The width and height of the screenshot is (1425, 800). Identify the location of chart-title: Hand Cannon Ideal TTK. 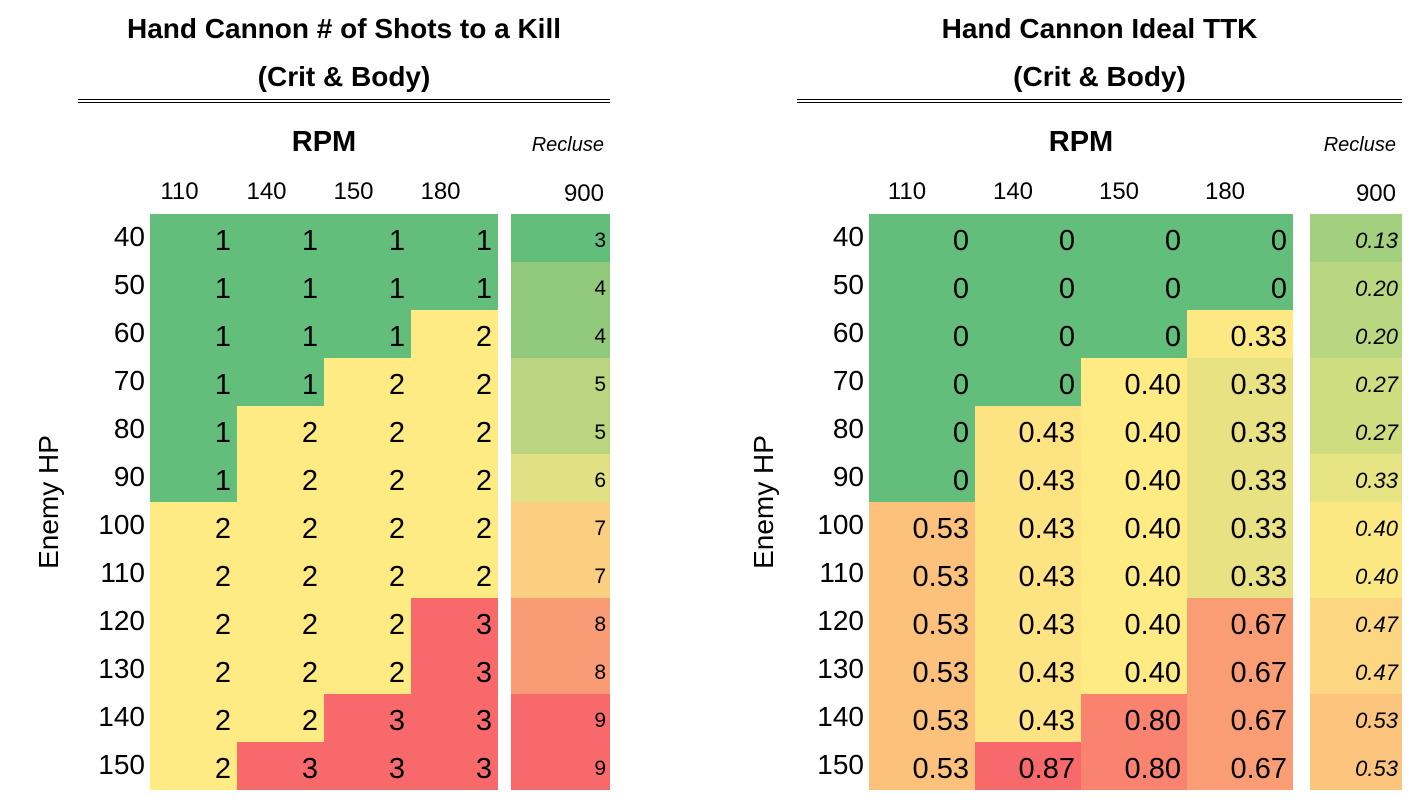
(1099, 28).